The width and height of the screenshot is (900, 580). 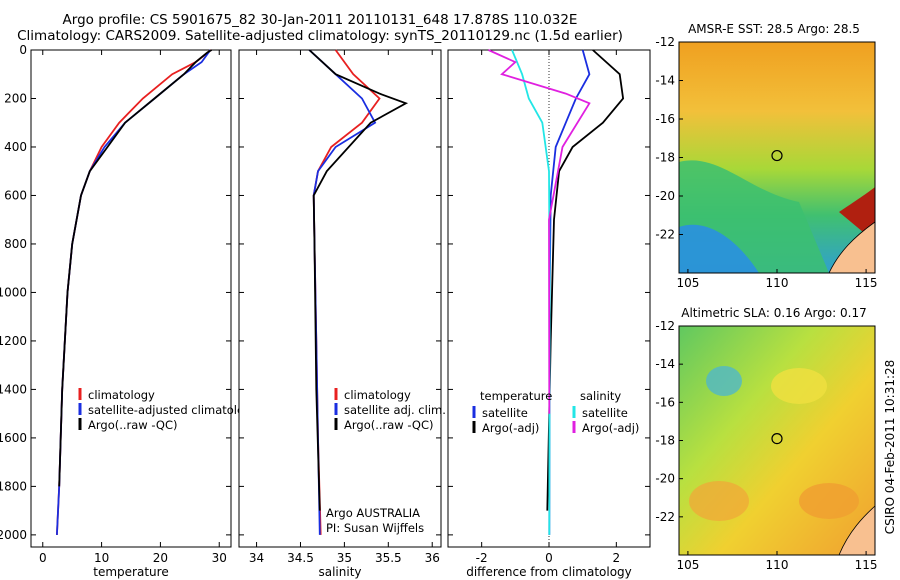 What do you see at coordinates (130, 572) in the screenshot?
I see `temperature-xlabel: temperature` at bounding box center [130, 572].